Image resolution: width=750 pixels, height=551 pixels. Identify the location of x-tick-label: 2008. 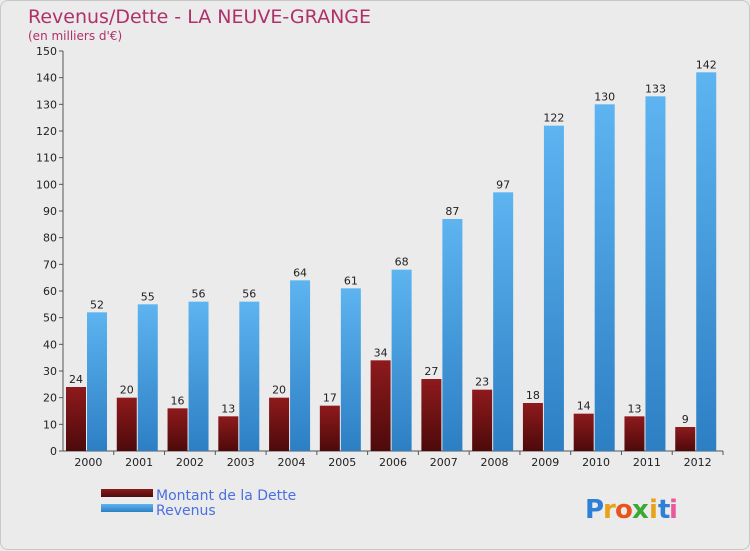
(495, 462).